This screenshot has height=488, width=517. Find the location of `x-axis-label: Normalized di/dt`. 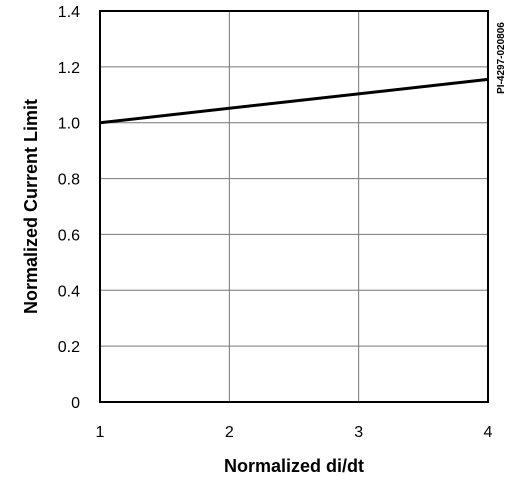

x-axis-label: Normalized di/dt is located at coordinates (294, 466).